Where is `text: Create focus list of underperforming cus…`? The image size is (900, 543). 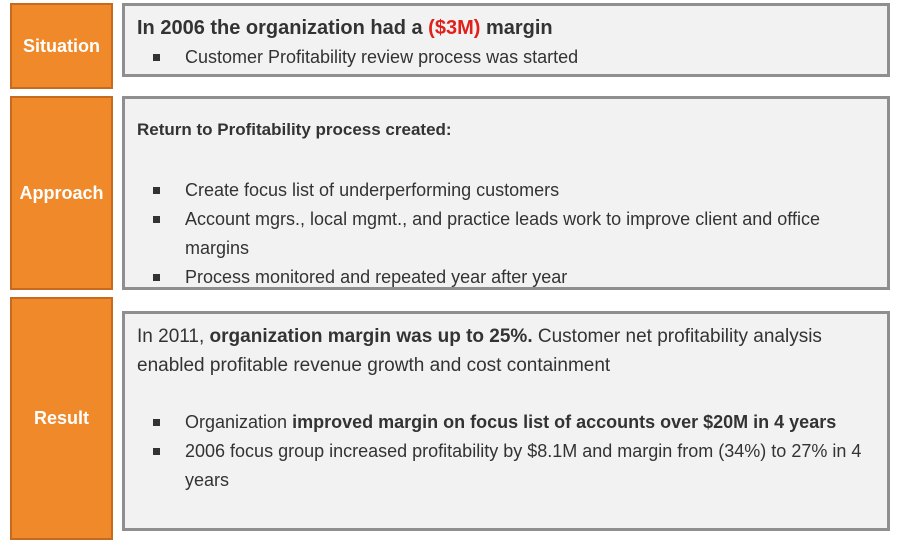 text: Create focus list of underperforming cus… is located at coordinates (372, 190).